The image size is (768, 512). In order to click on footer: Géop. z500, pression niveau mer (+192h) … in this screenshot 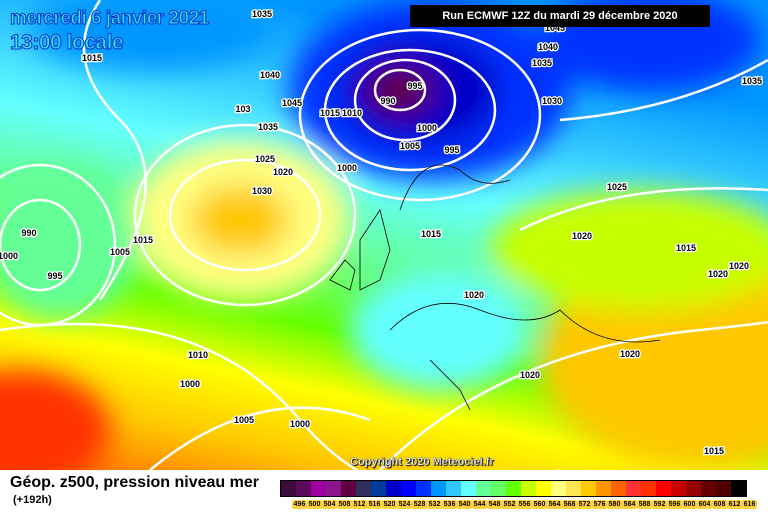, I will do `click(384, 491)`.